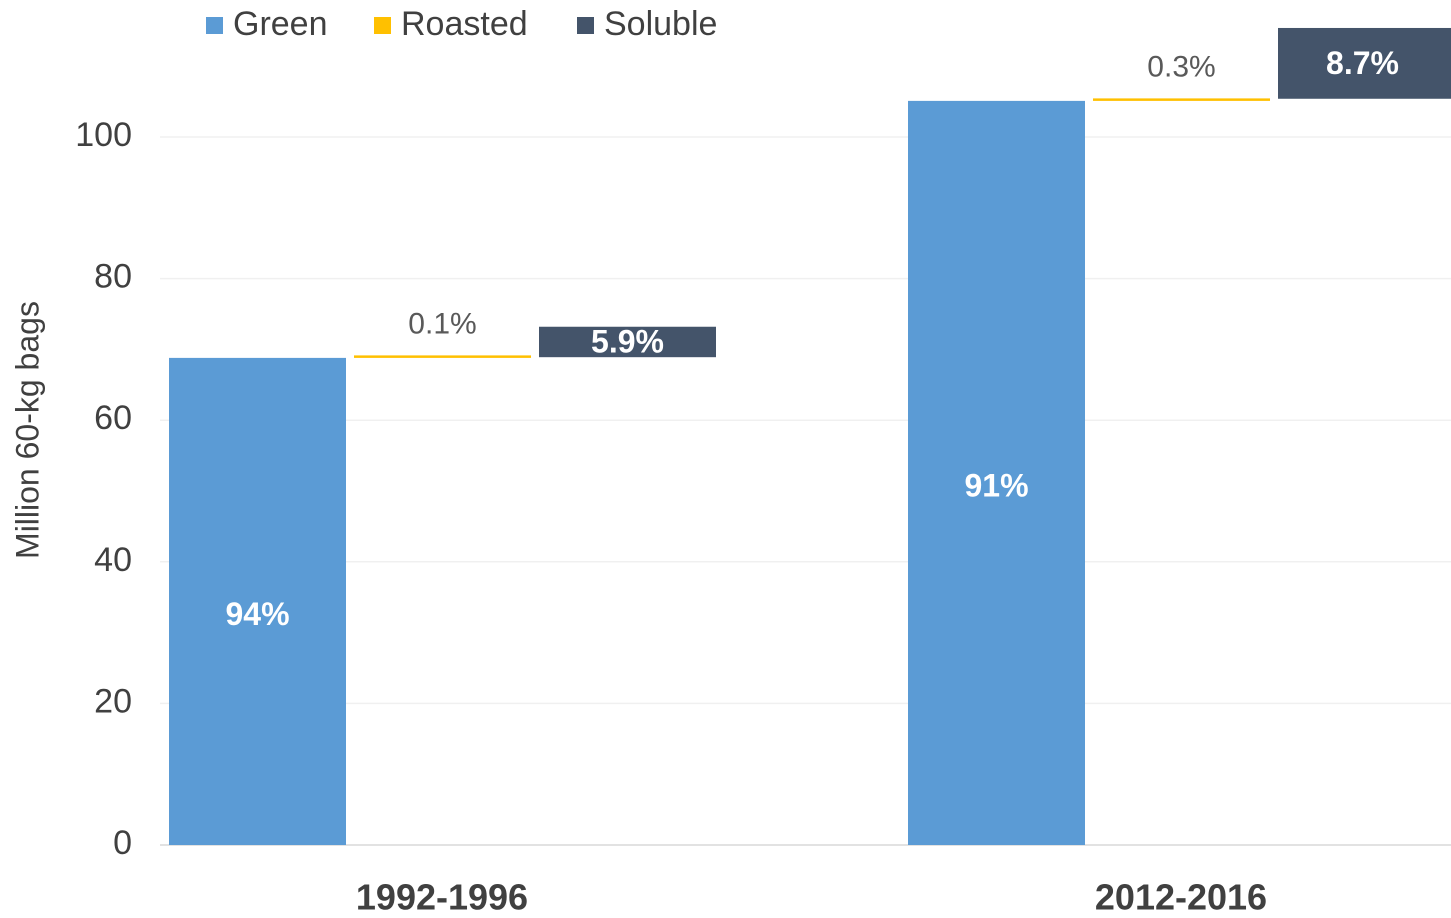 The width and height of the screenshot is (1451, 918). I want to click on y-tick-label: 80, so click(113, 277).